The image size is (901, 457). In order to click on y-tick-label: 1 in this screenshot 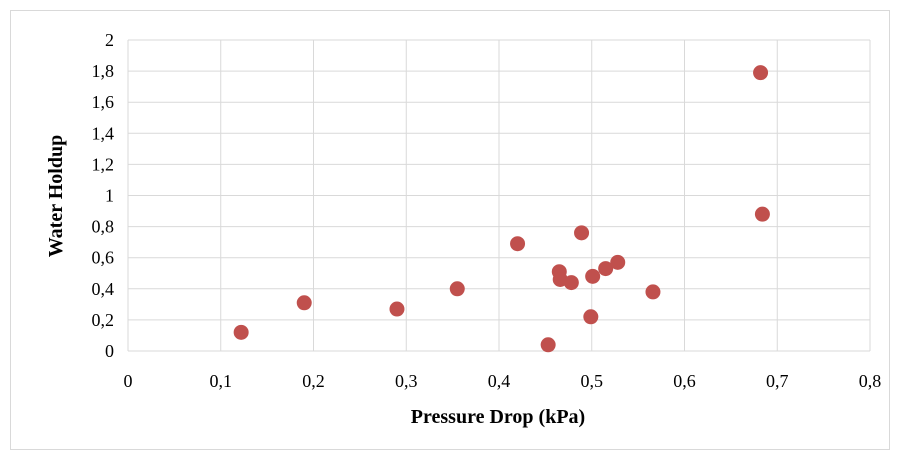, I will do `click(109, 196)`.